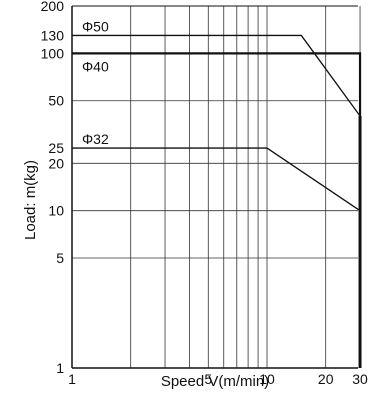 The width and height of the screenshot is (370, 395). Describe the element at coordinates (360, 379) in the screenshot. I see `x-tick-30: 30` at that location.